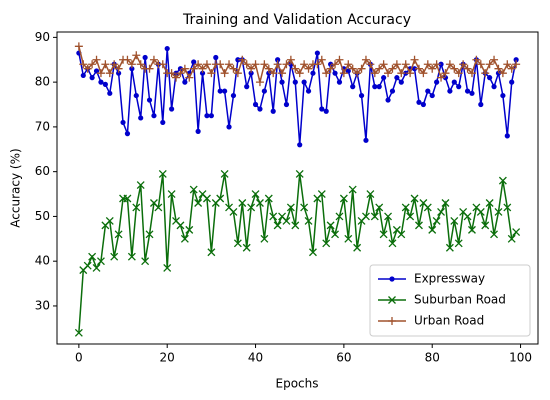 The height and width of the screenshot is (400, 550). What do you see at coordinates (167, 358) in the screenshot?
I see `x-tick-label: 20` at bounding box center [167, 358].